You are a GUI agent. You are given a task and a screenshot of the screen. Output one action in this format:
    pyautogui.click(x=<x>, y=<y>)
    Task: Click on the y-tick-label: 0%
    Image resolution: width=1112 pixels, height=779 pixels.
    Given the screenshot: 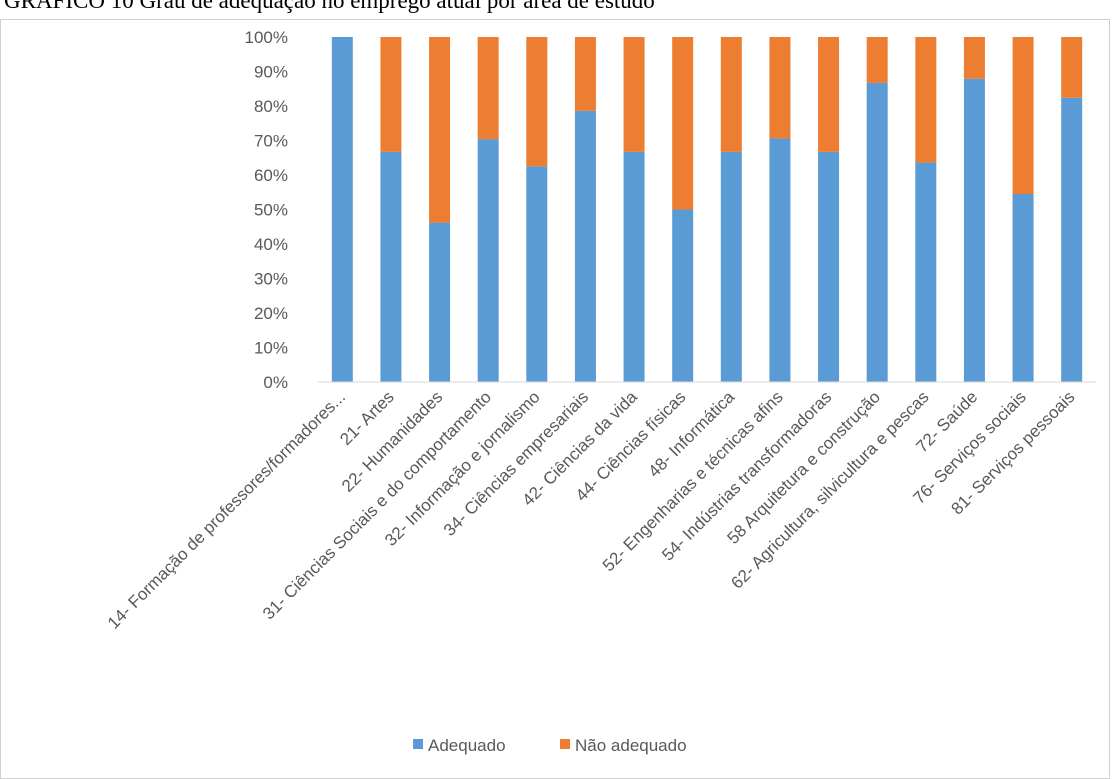 What is the action you would take?
    pyautogui.click(x=275, y=382)
    